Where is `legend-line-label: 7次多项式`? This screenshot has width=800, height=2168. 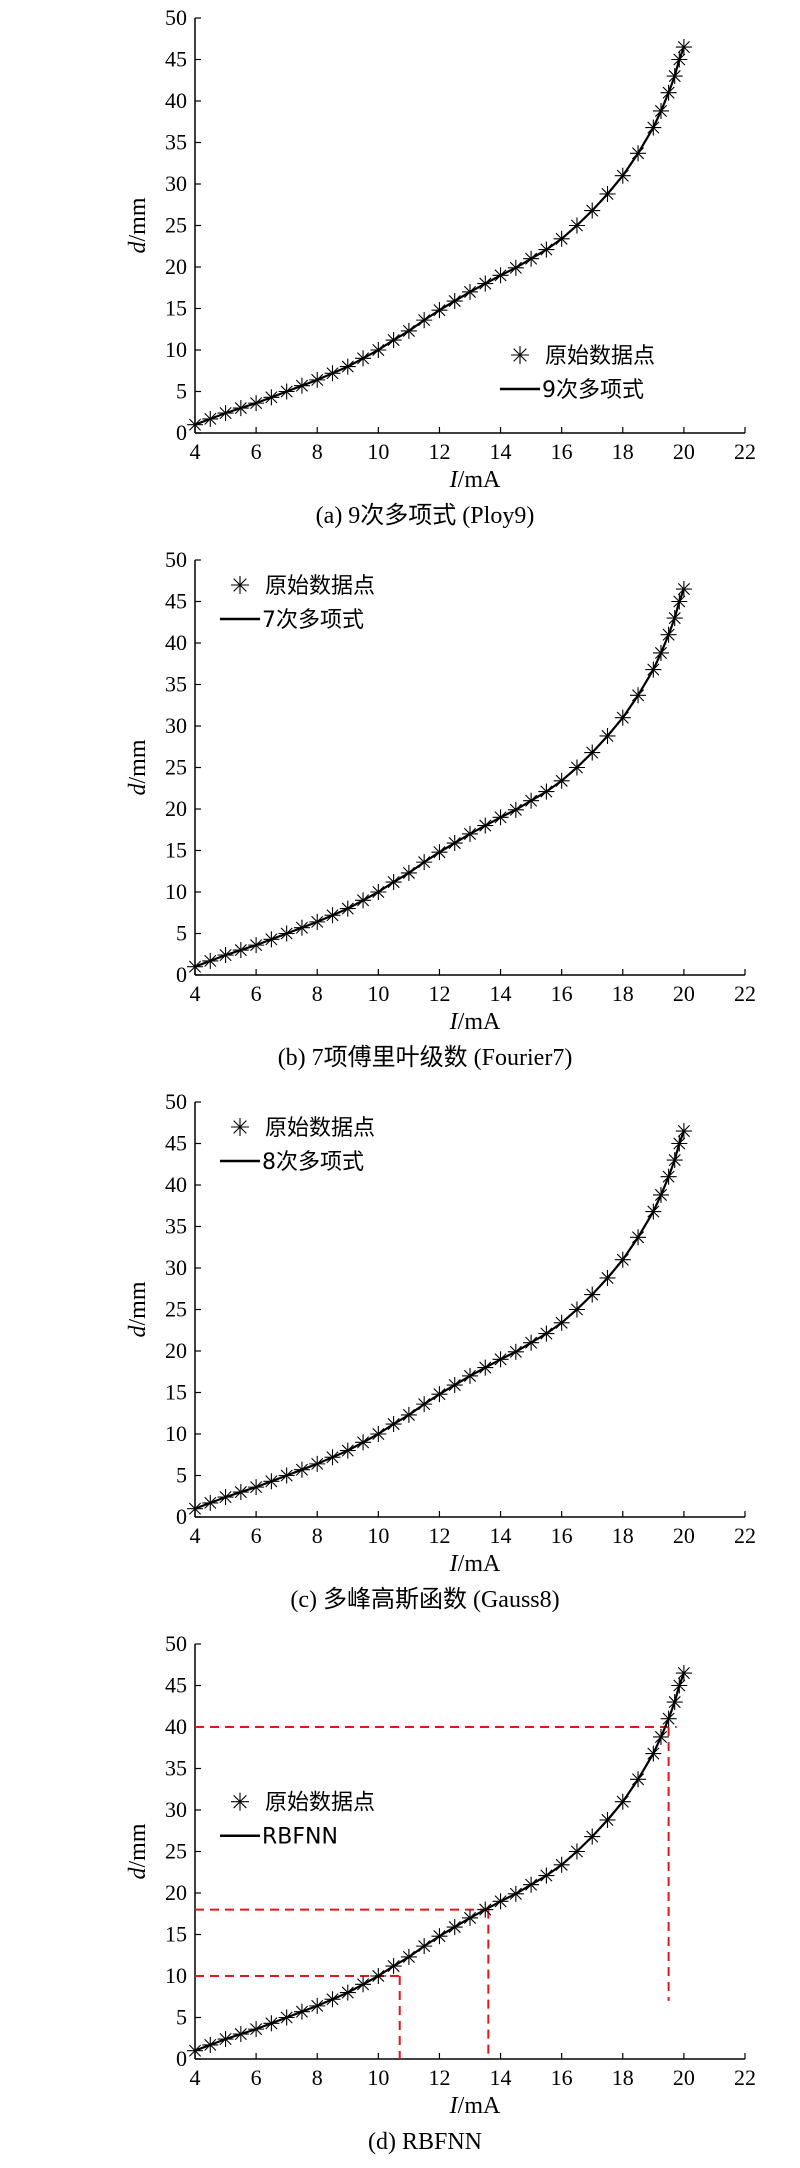 legend-line-label: 7次多项式 is located at coordinates (313, 620).